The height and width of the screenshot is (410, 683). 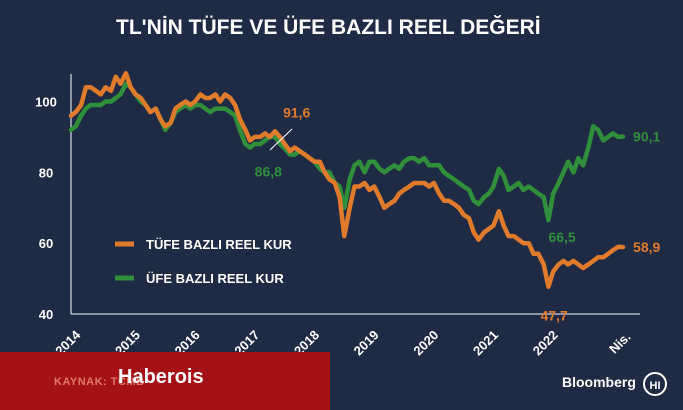 I want to click on provider-logo: Bloomberg, so click(x=599, y=382).